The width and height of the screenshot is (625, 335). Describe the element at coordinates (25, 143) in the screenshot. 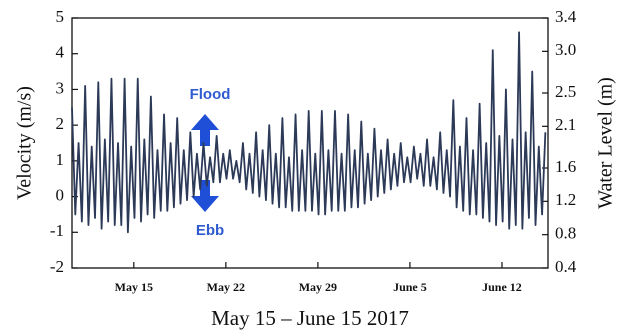

I see `y-axis-label: Velocity (m/s)` at that location.